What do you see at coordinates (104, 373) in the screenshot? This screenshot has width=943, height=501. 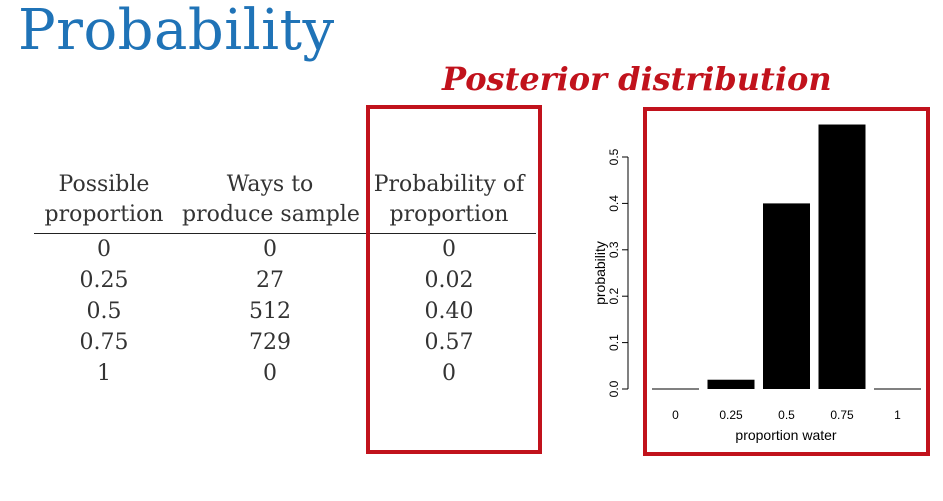 I see `table-cell-proportion: 1` at bounding box center [104, 373].